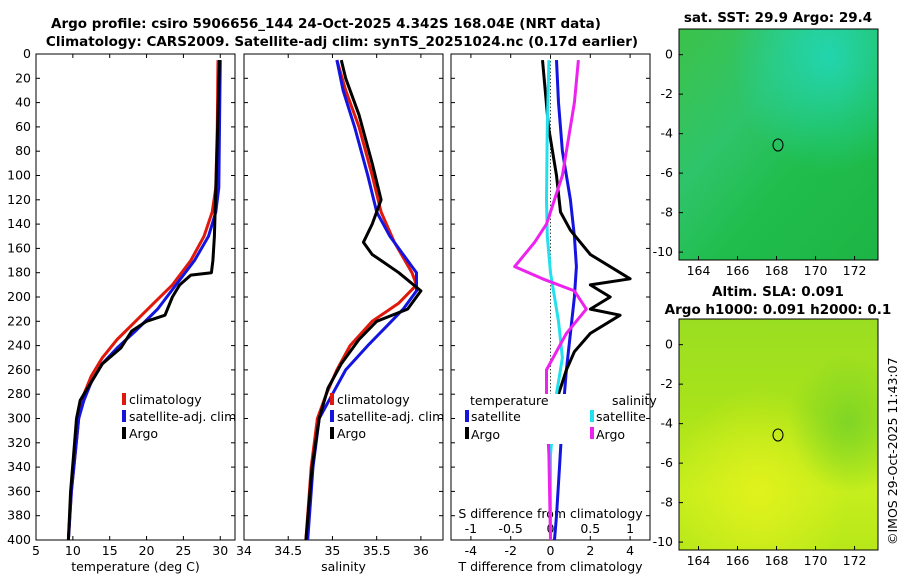  Describe the element at coordinates (509, 400) in the screenshot. I see `legend-temperature-title: temperature` at that location.